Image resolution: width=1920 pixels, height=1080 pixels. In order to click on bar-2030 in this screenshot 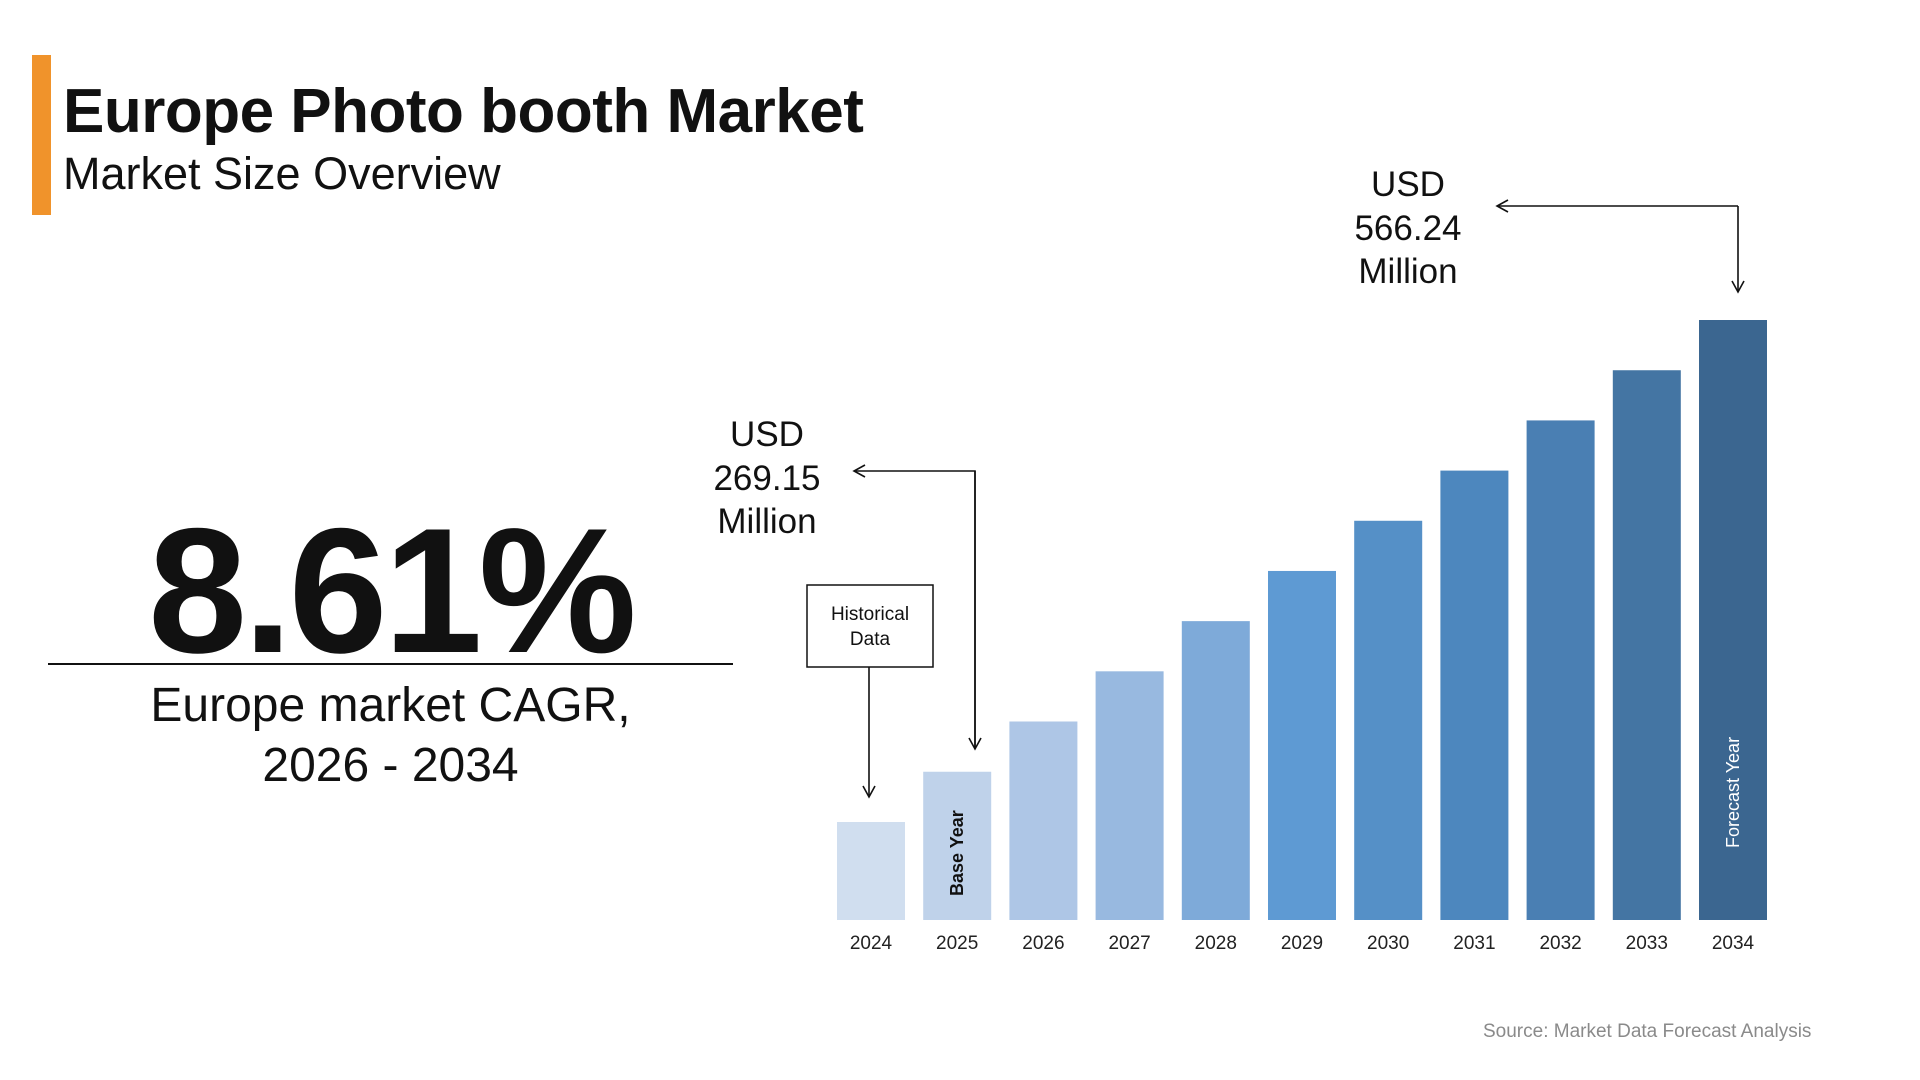, I will do `click(1388, 720)`.